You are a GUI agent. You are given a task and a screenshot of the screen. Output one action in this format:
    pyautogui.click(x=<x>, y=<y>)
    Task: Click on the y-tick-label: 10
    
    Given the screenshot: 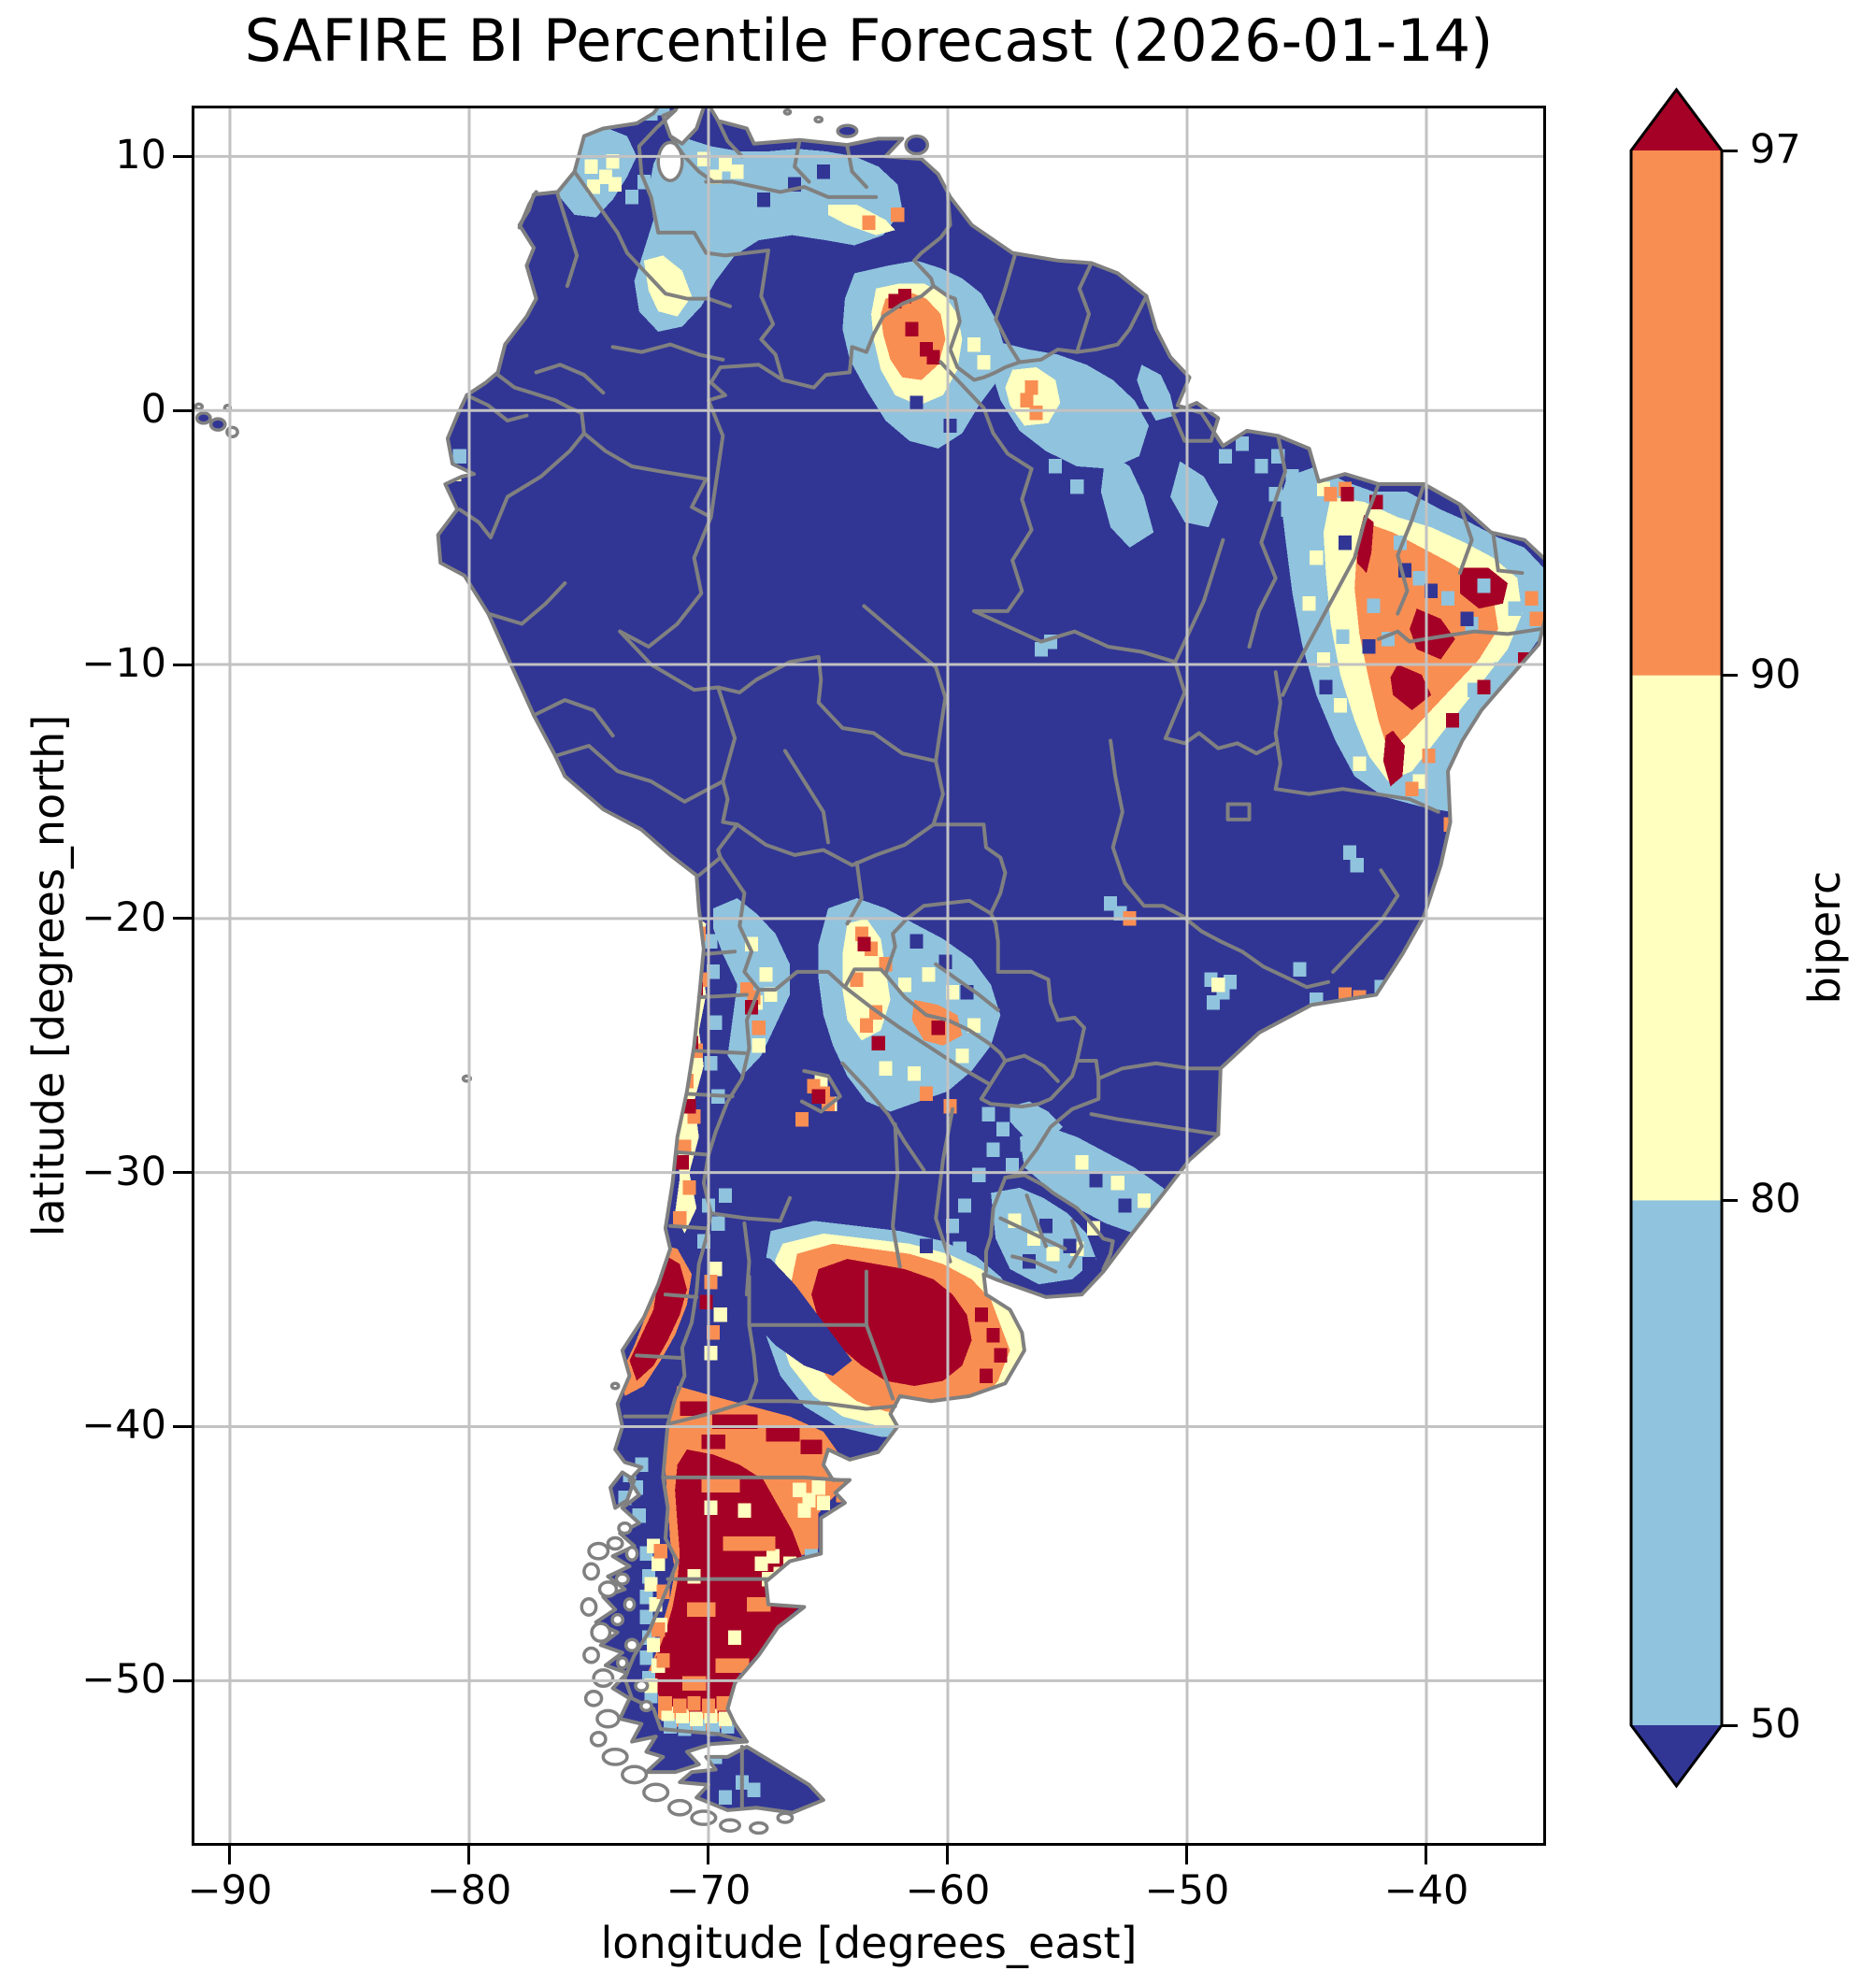 What is the action you would take?
    pyautogui.click(x=140, y=155)
    